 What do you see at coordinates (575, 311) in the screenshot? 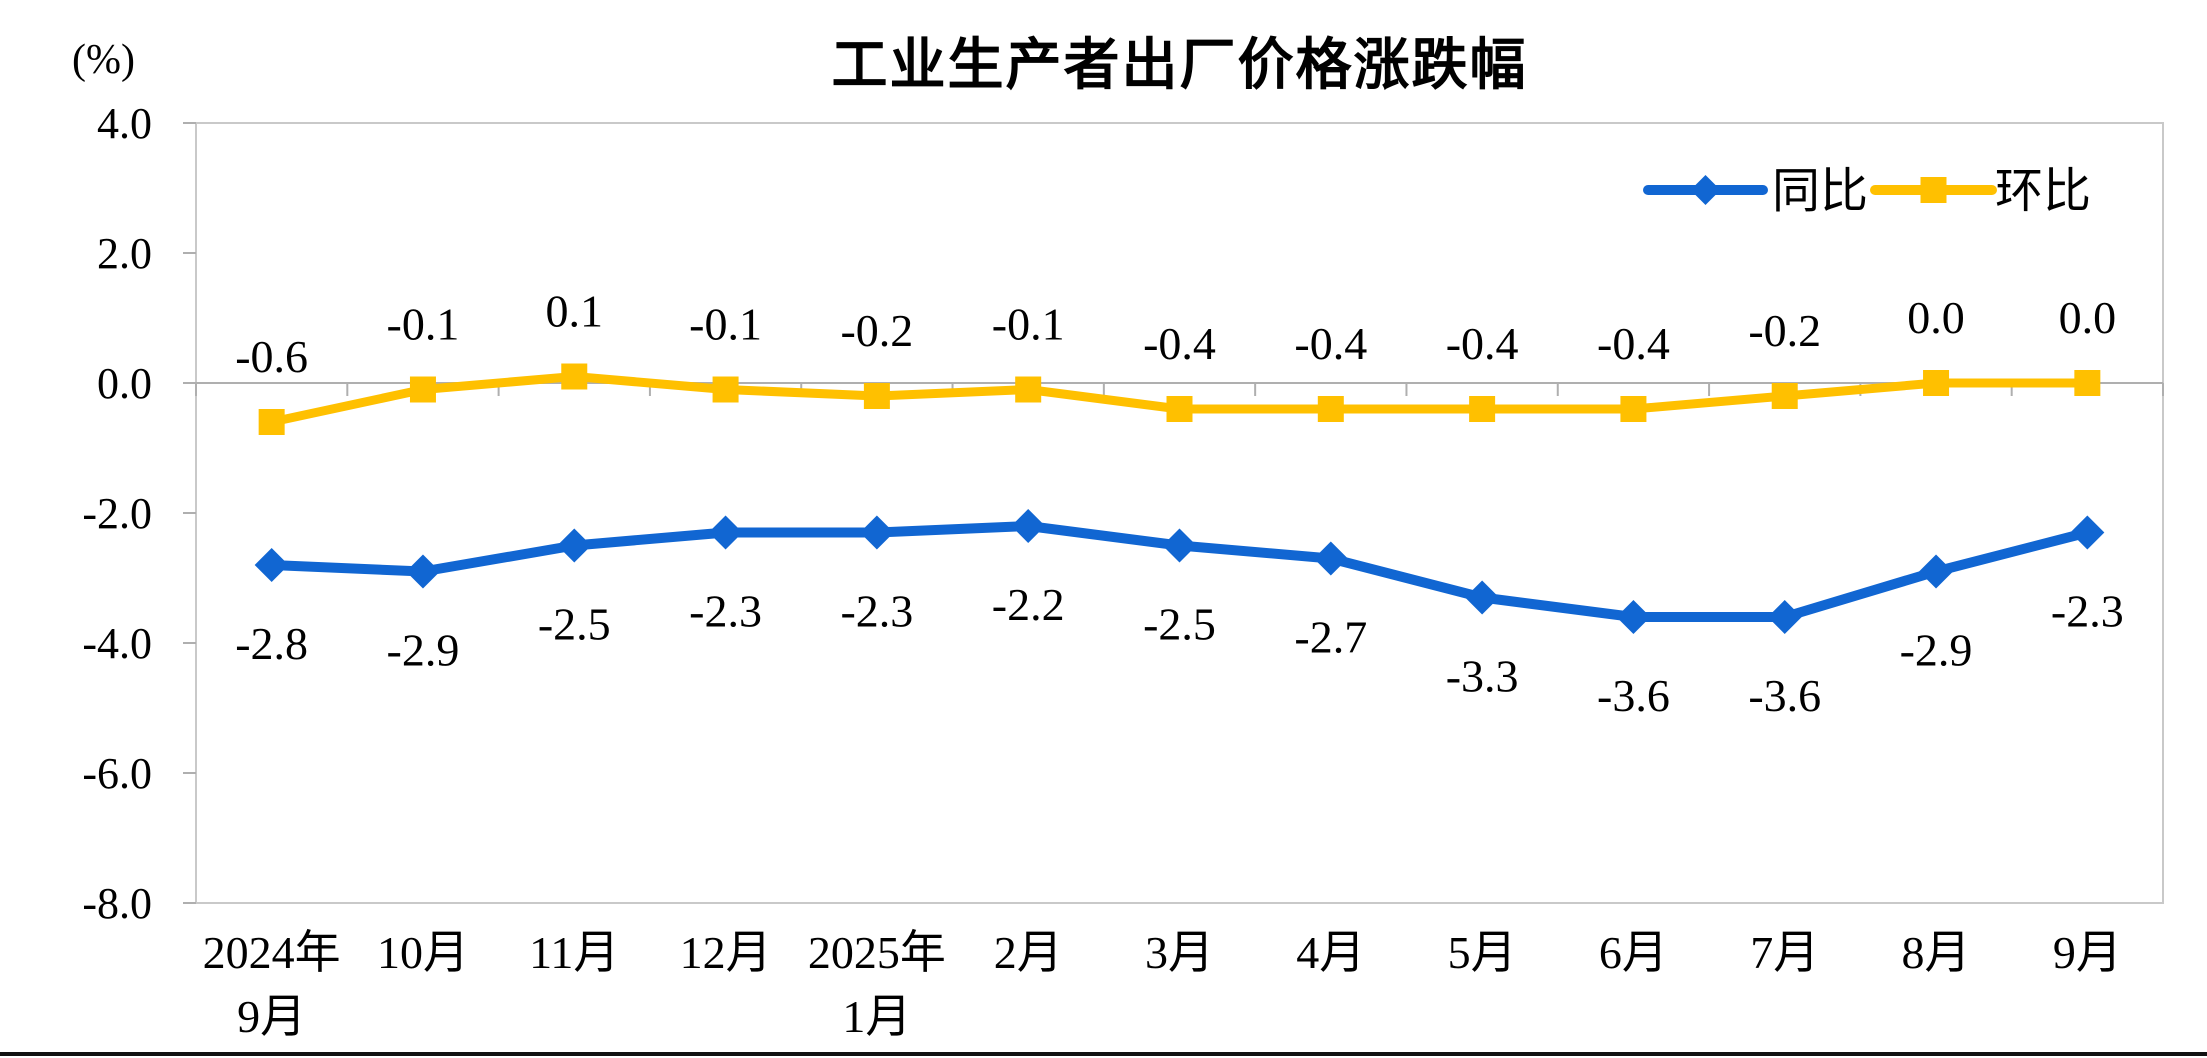
I see `data-label-mom: 0.1` at bounding box center [575, 311].